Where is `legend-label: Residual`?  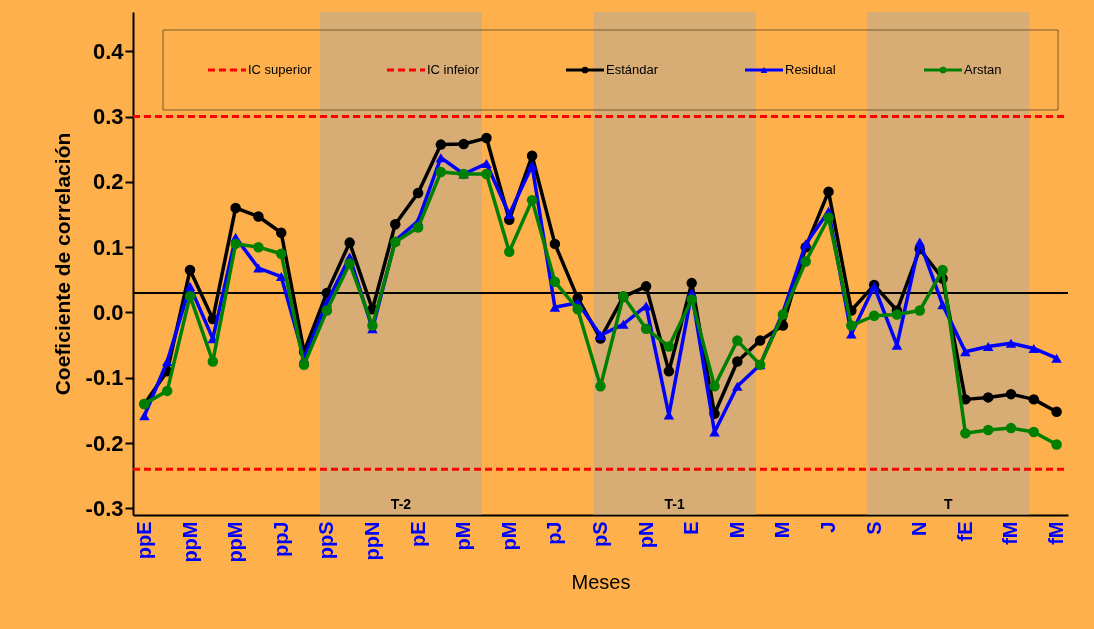 legend-label: Residual is located at coordinates (810, 69).